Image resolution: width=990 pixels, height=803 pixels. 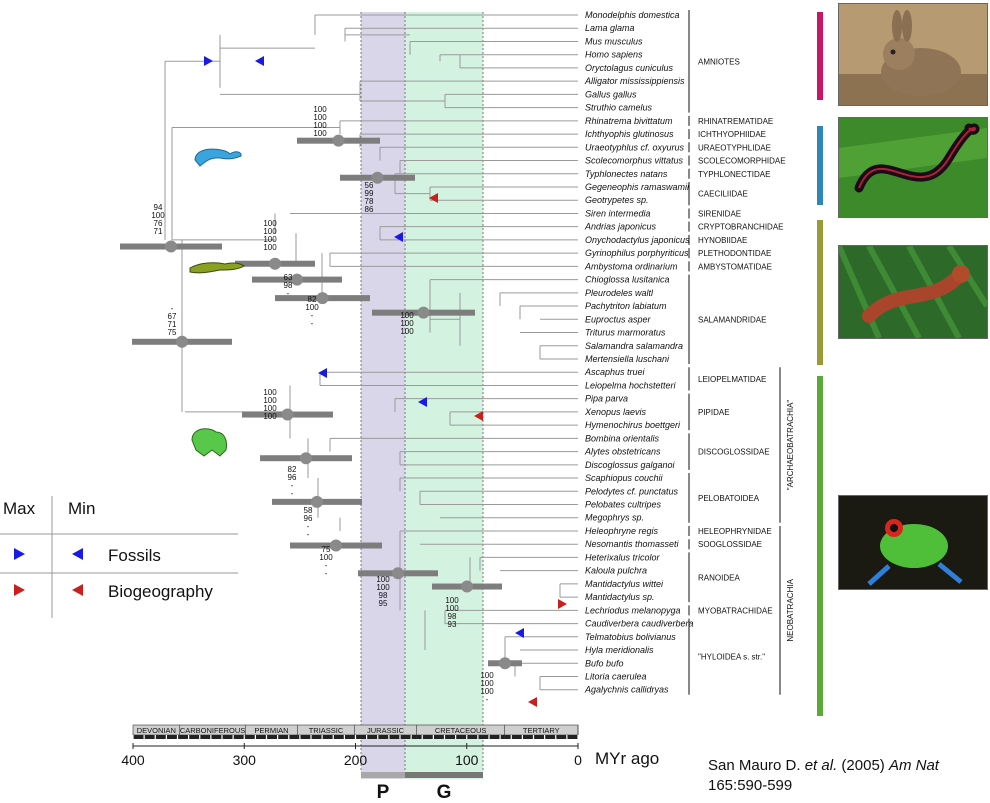 What do you see at coordinates (863, 765) in the screenshot?
I see `citation-year: (2005)` at bounding box center [863, 765].